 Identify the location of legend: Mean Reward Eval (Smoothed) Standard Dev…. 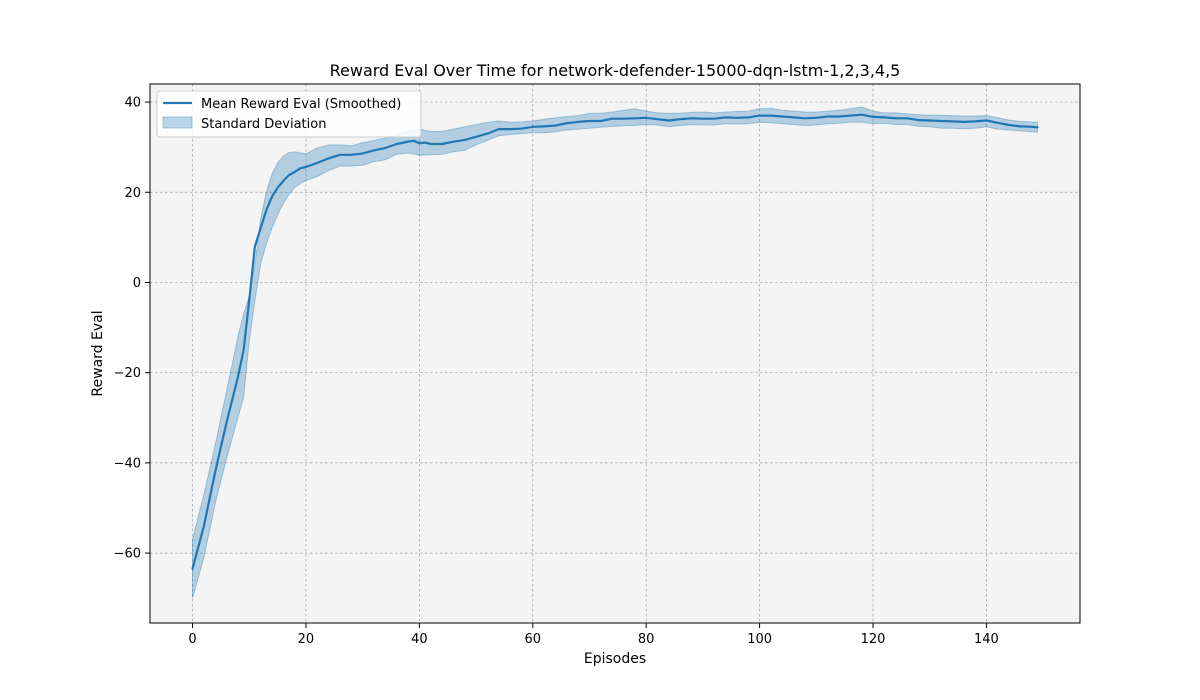
(289, 114).